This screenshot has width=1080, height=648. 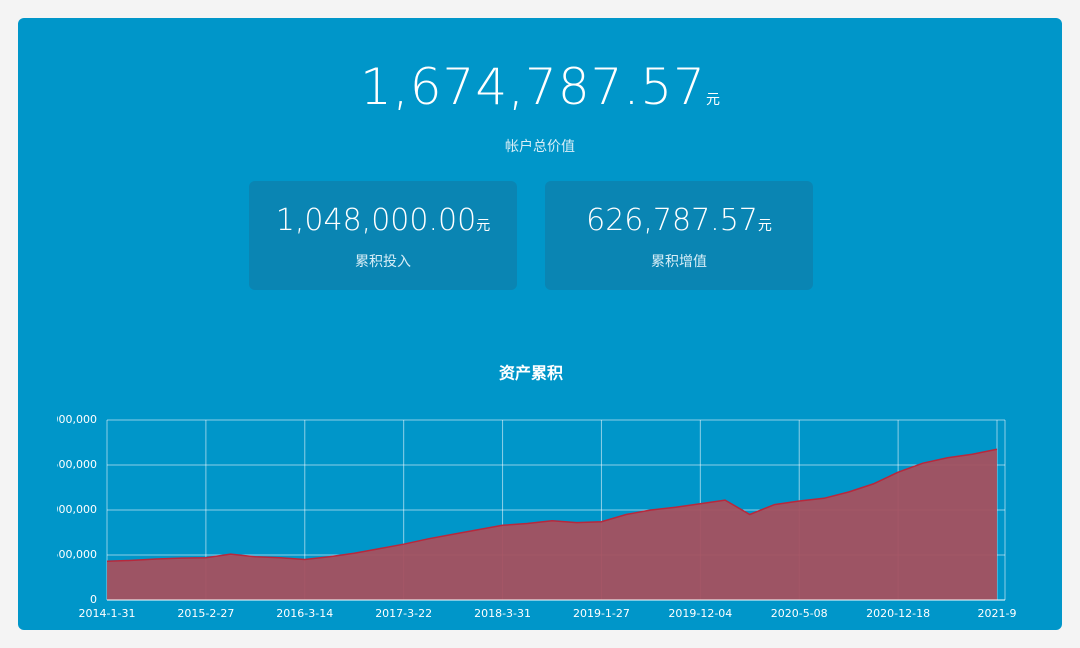 What do you see at coordinates (552, 505) in the screenshot?
I see `line` at bounding box center [552, 505].